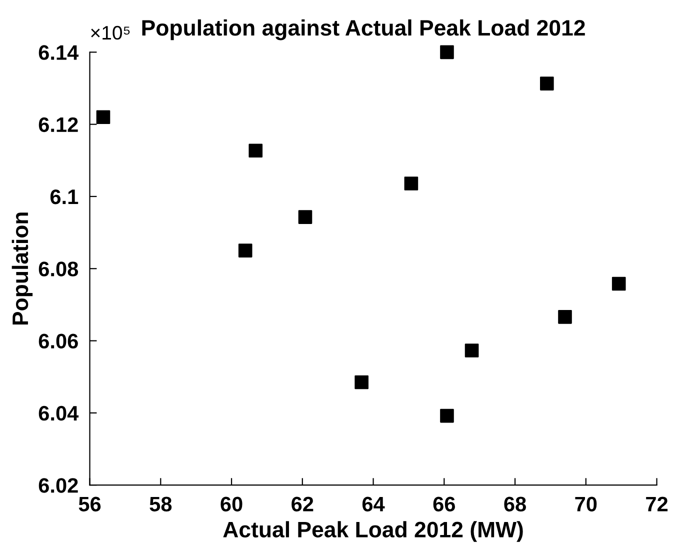 Image resolution: width=675 pixels, height=555 pixels. Describe the element at coordinates (161, 504) in the screenshot. I see `x-tick-label: 58` at that location.